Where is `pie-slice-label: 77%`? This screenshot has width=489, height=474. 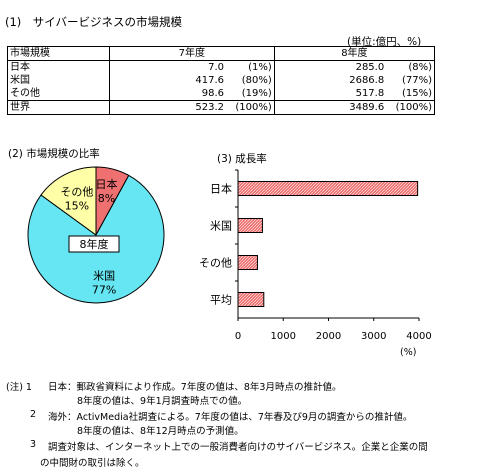 pie-slice-label: 77% is located at coordinates (104, 289).